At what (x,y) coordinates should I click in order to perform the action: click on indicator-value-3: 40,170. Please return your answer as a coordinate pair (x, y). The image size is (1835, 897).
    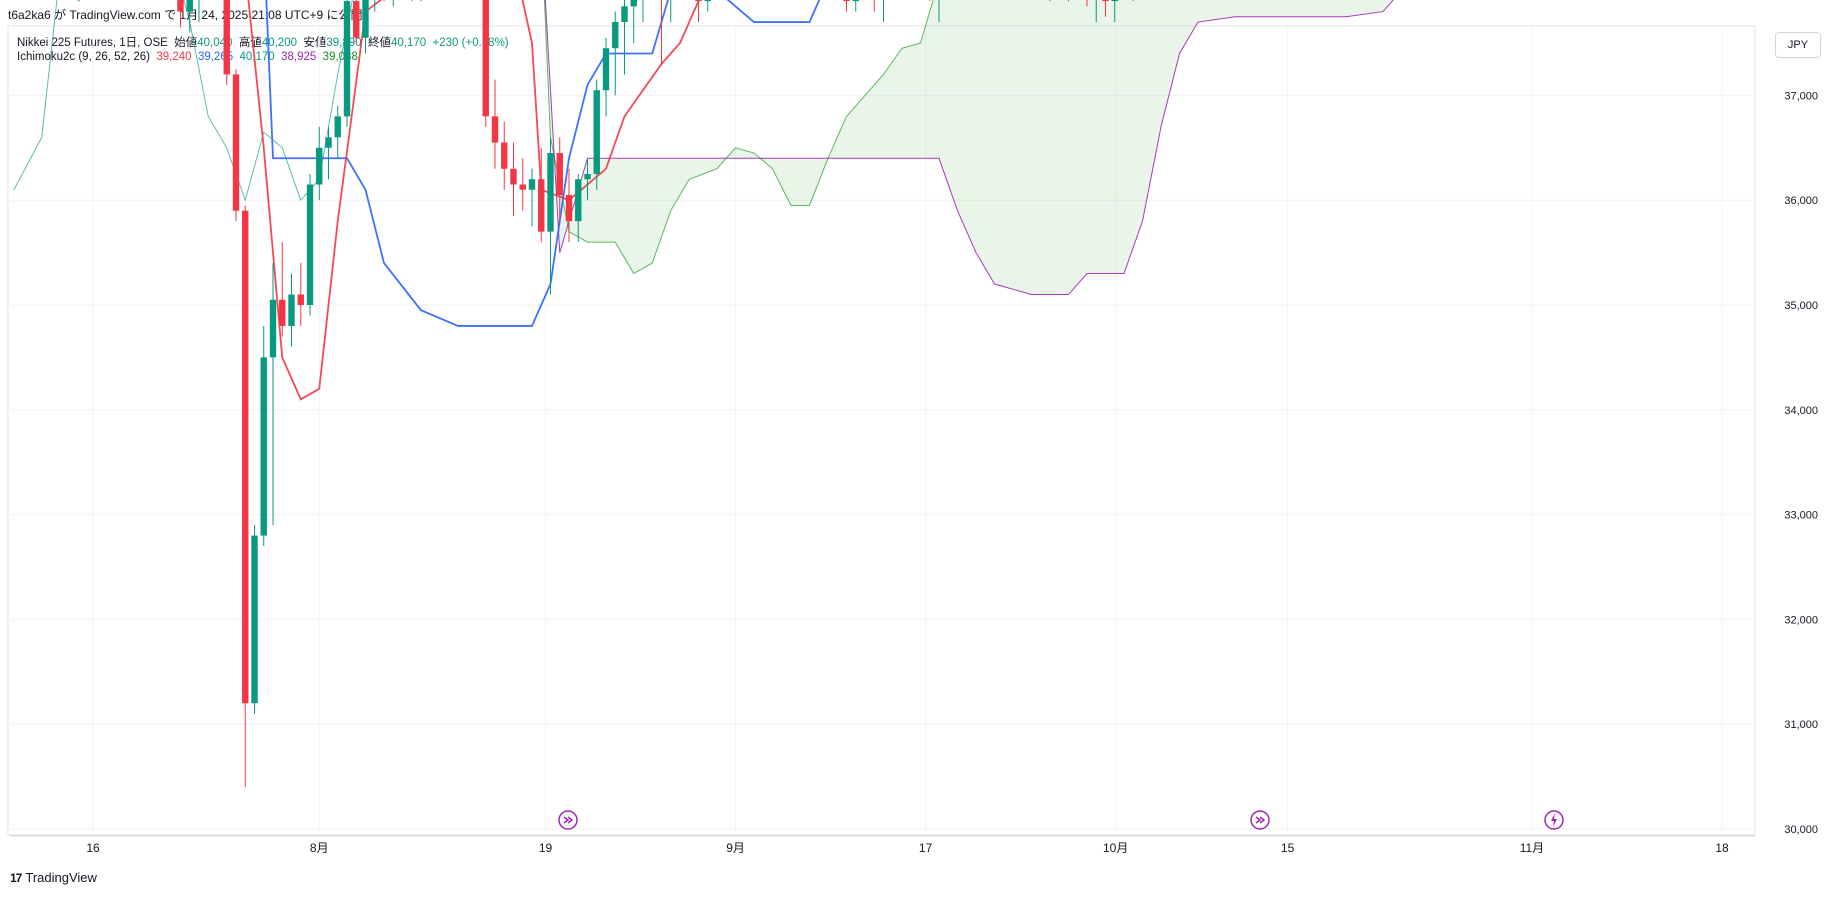
    Looking at the image, I should click on (257, 57).